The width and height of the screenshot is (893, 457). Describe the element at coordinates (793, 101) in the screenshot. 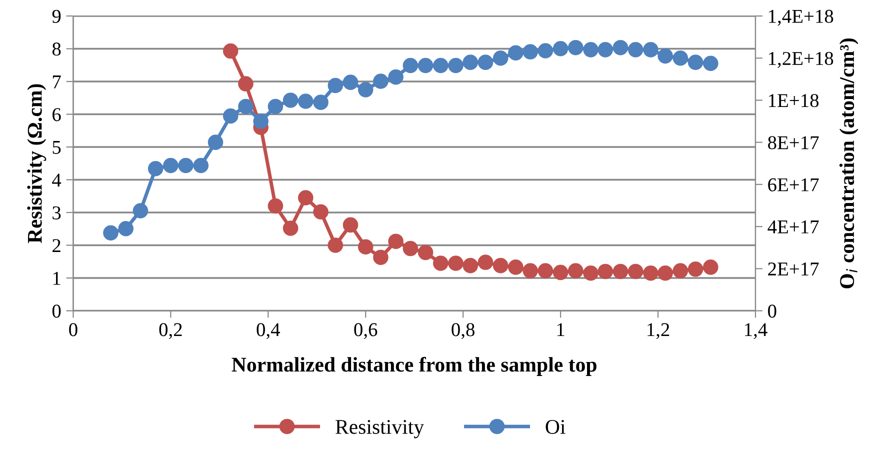

I see `y2-tick-label: 1E+18` at that location.